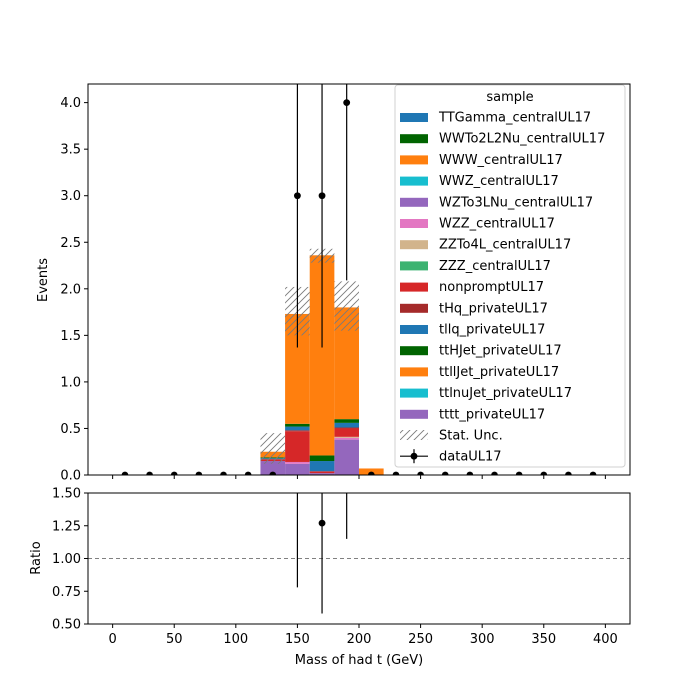 This screenshot has height=700, width=700. What do you see at coordinates (414, 139) in the screenshot?
I see `legend-swatch-WWTo2L2Nu_centralUL17` at bounding box center [414, 139].